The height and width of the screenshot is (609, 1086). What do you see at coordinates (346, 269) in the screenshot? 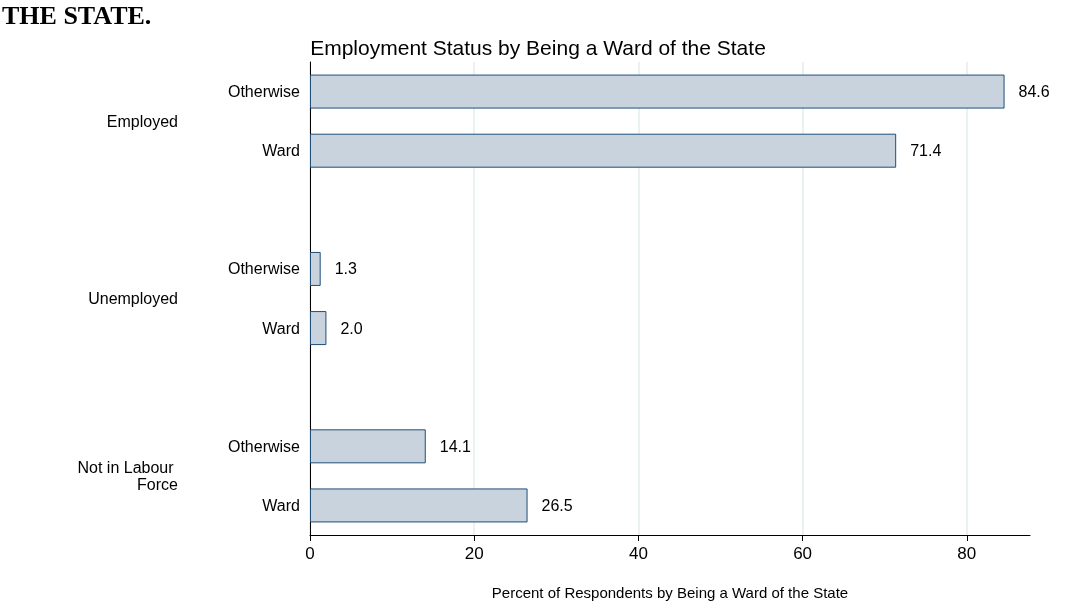
I see `data-label: 1.3` at bounding box center [346, 269].